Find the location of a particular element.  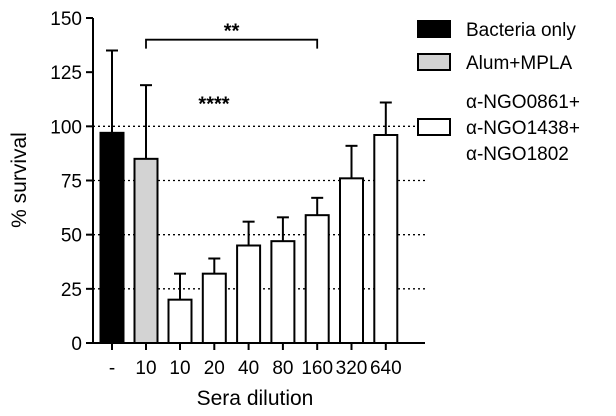

legend-label: Alum+MPLA is located at coordinates (519, 63).